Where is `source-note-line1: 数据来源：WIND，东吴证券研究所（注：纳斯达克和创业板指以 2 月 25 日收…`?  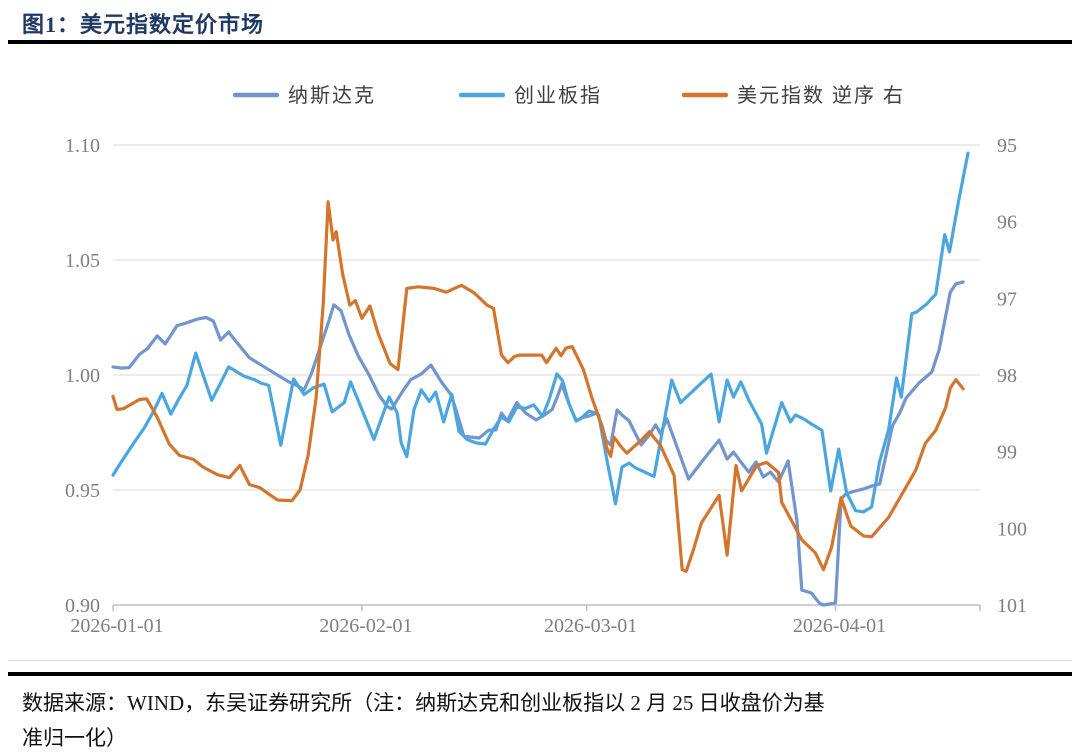 source-note-line1: 数据来源：WIND，东吴证券研究所（注：纳斯达克和创业板指以 2 月 25 日收… is located at coordinates (423, 703).